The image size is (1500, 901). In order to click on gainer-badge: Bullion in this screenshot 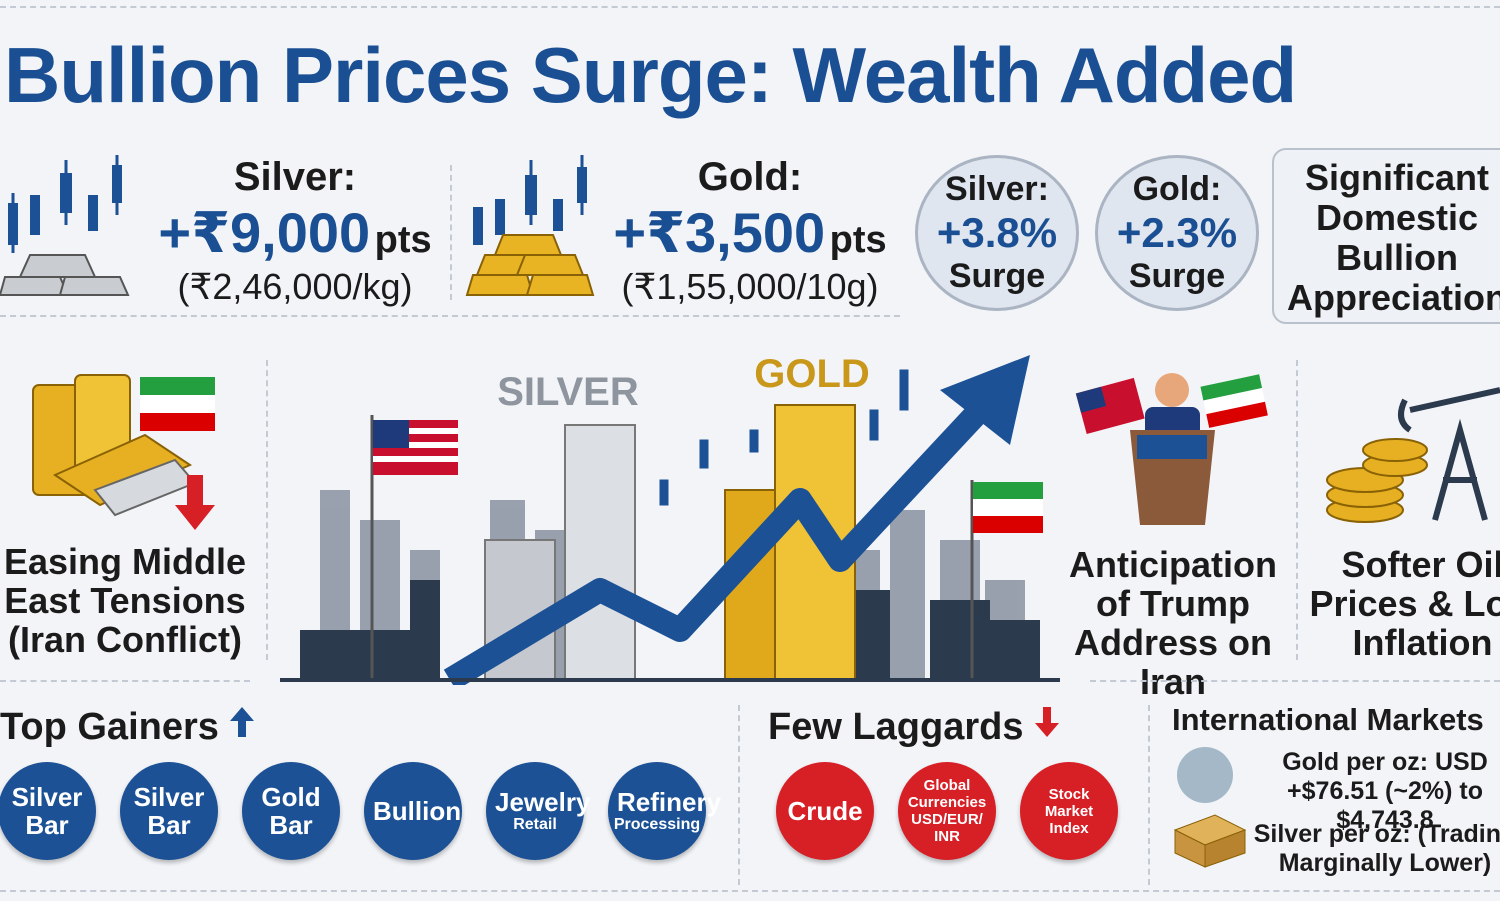, I will do `click(413, 811)`.